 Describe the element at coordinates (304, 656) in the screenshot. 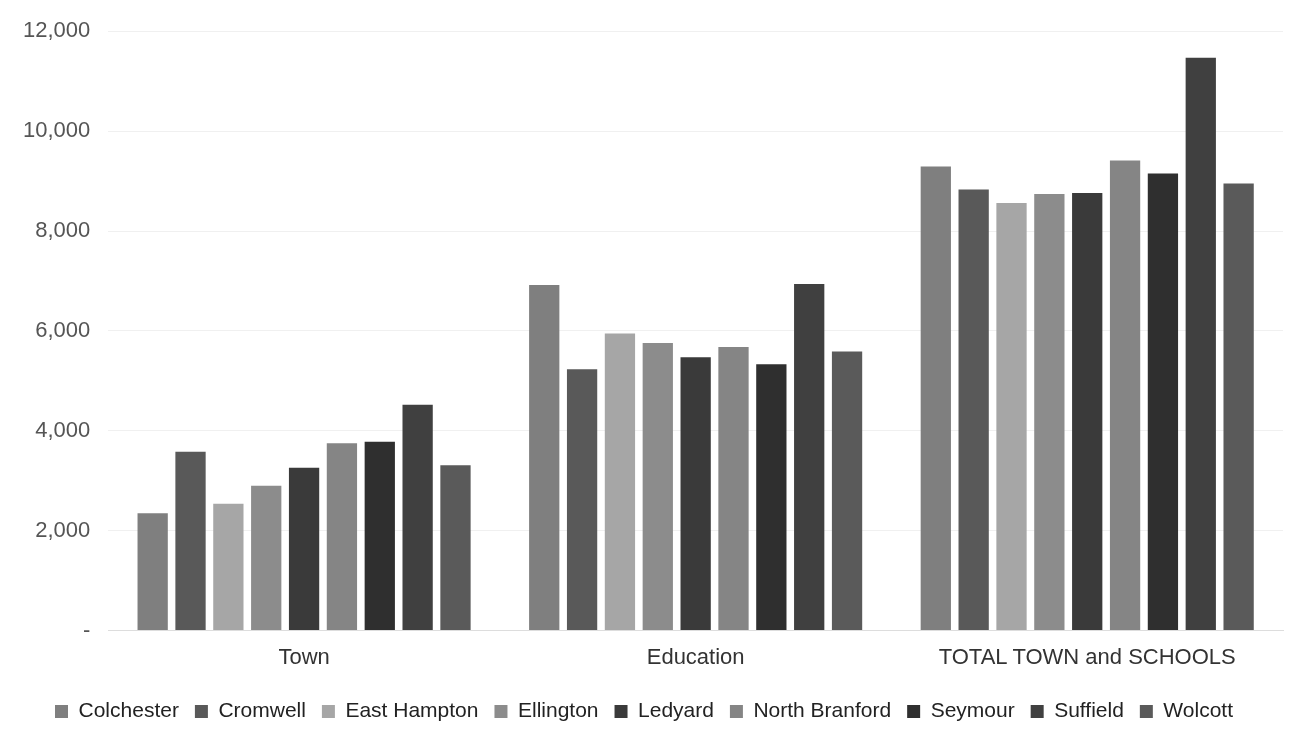

I see `x-tick-label: Town` at that location.